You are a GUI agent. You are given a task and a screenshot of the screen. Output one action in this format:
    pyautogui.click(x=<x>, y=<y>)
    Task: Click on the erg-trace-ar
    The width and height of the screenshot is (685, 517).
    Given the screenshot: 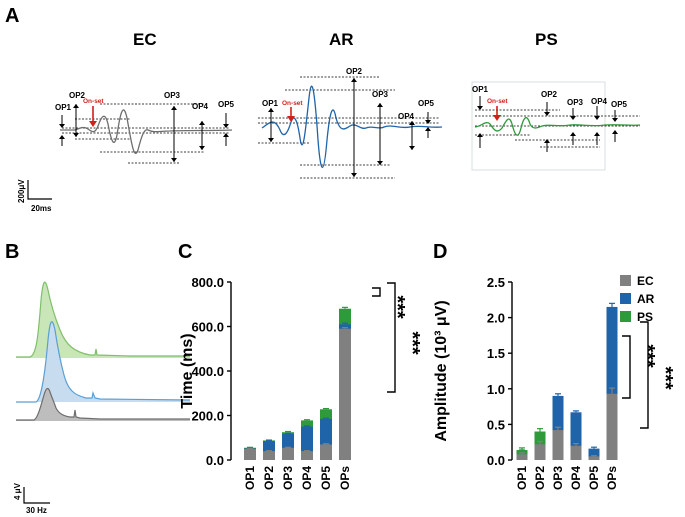 What is the action you would take?
    pyautogui.click(x=352, y=126)
    